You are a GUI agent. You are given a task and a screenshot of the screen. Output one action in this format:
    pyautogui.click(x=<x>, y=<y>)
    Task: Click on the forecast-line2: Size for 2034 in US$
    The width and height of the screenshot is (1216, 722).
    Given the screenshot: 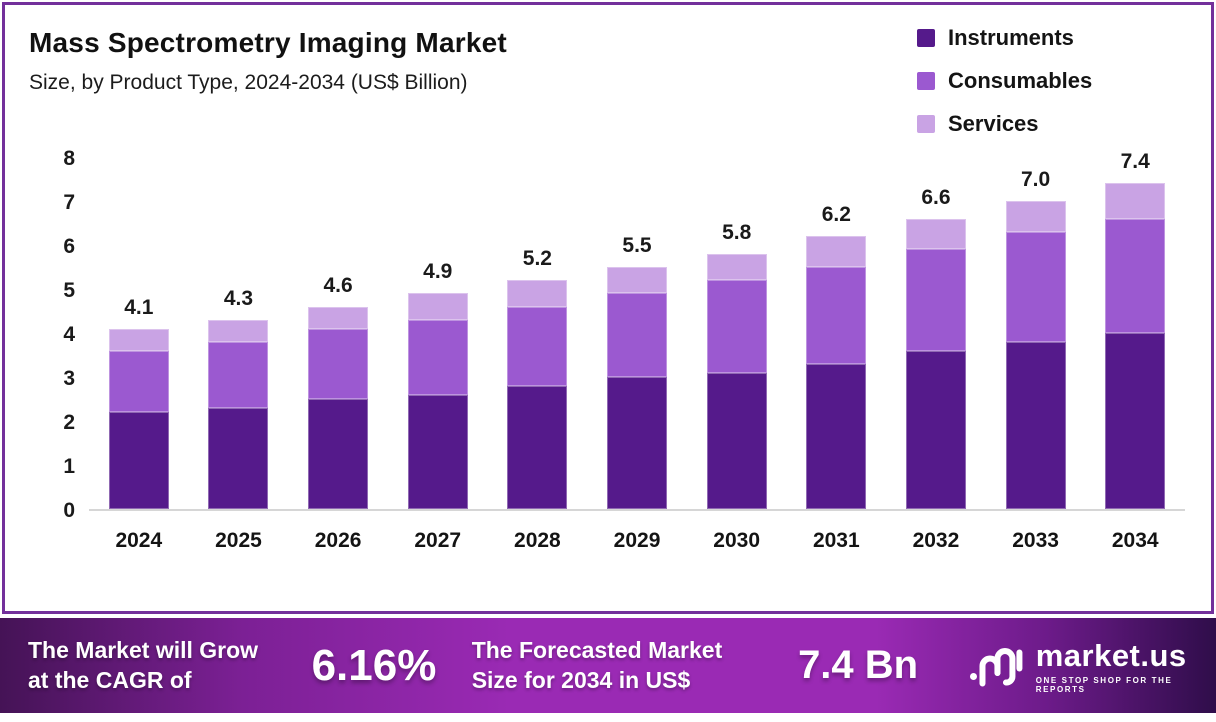 What is the action you would take?
    pyautogui.click(x=581, y=679)
    